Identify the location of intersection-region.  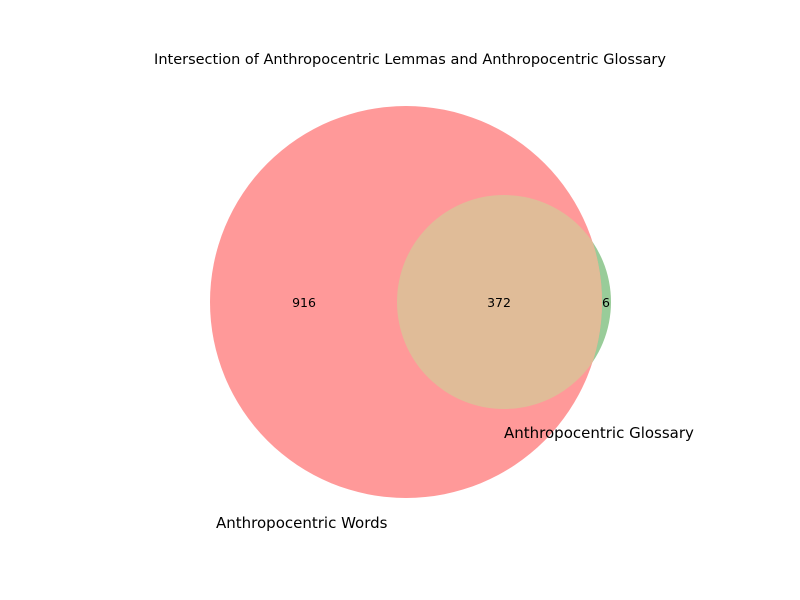
(499, 302).